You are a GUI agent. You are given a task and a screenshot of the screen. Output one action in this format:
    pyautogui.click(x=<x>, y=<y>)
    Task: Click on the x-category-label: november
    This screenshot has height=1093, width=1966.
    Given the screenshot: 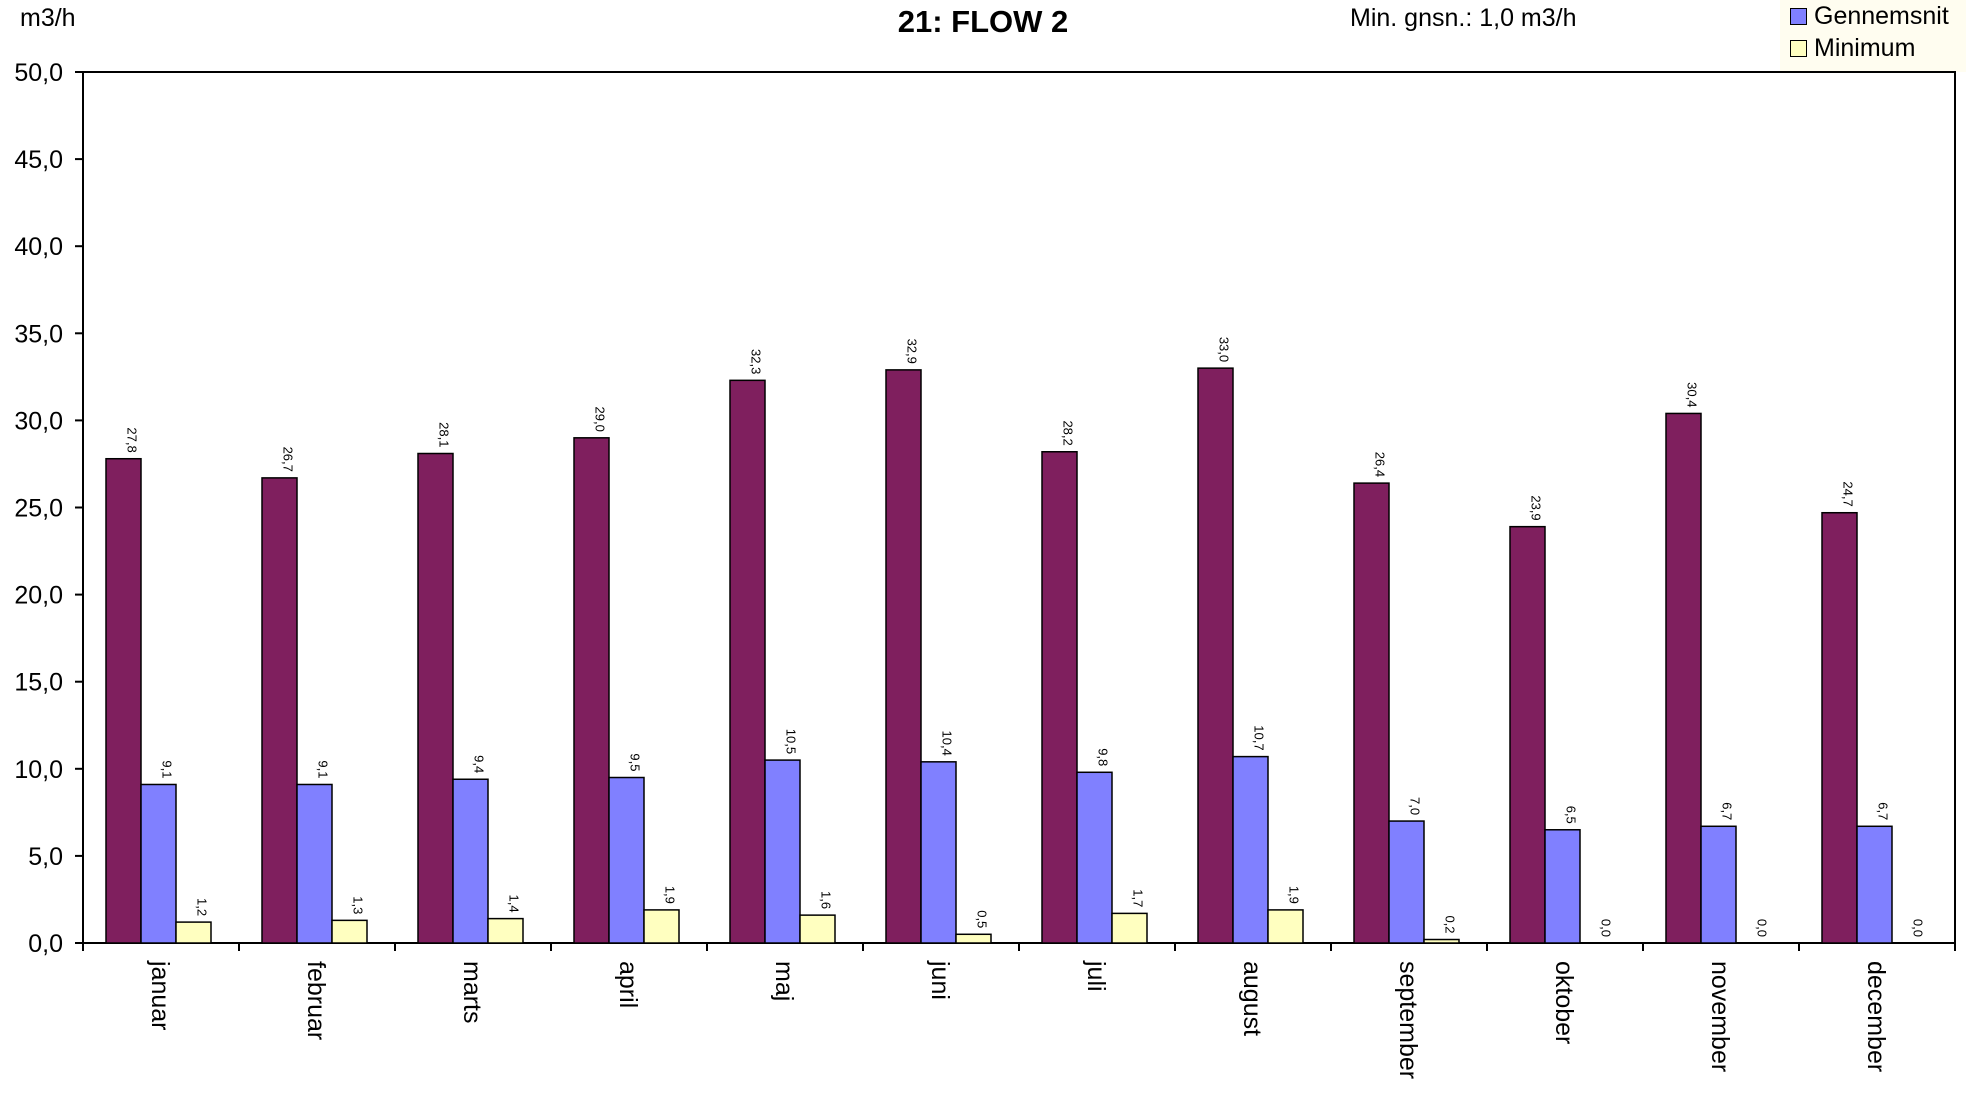 What is the action you would take?
    pyautogui.click(x=1720, y=1016)
    